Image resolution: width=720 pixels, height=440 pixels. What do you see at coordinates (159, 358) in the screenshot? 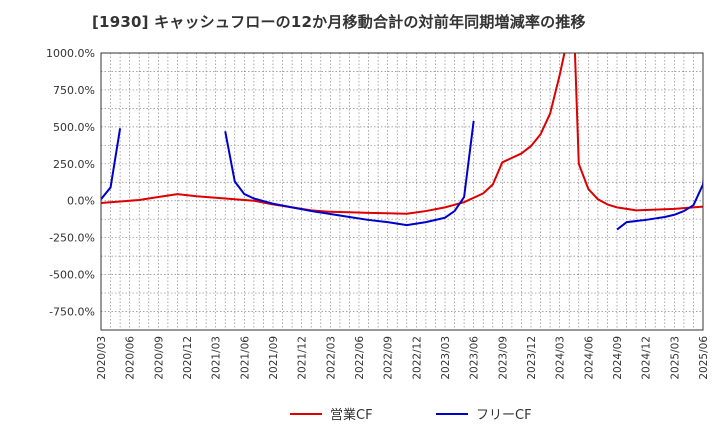
I see `x-tick-label: 2020/09` at bounding box center [159, 358].